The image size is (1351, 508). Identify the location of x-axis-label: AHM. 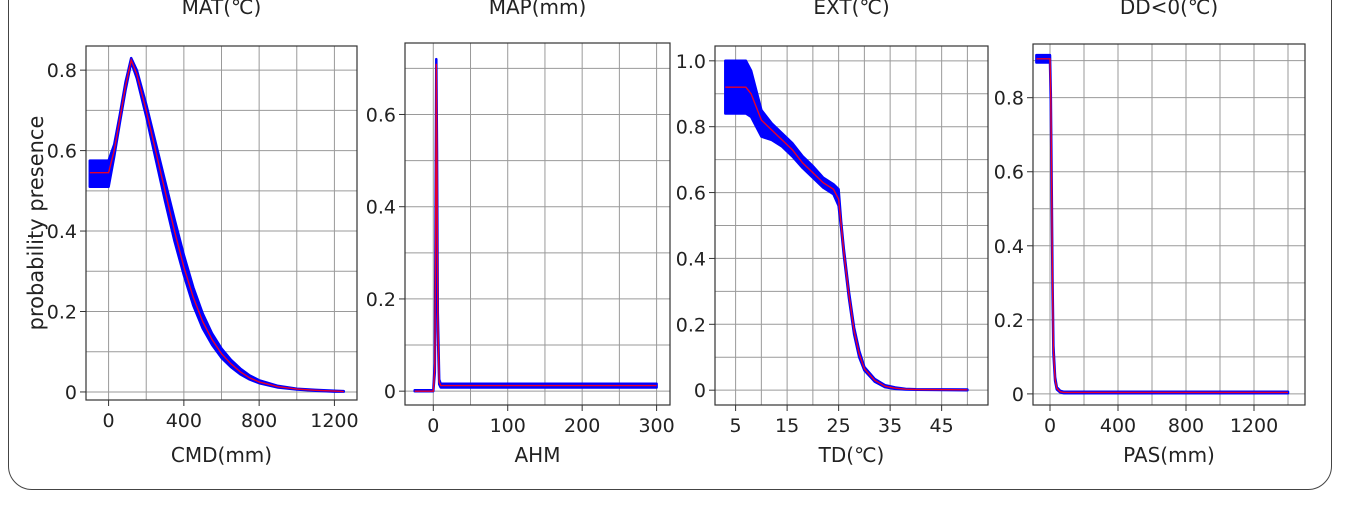
(538, 455).